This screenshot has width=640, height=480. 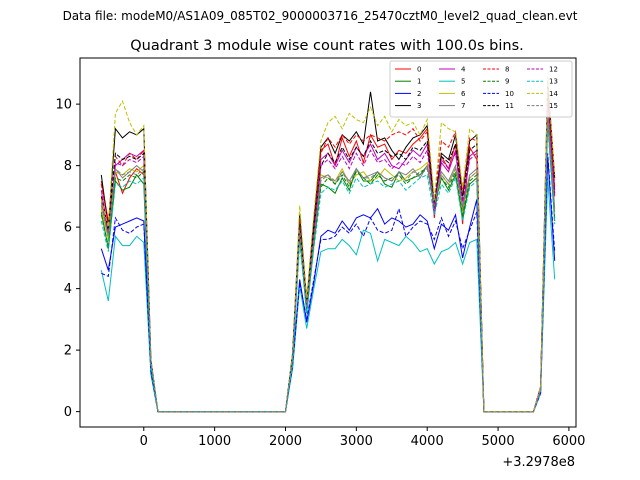 I want to click on legend-label-15: 15, so click(x=553, y=106).